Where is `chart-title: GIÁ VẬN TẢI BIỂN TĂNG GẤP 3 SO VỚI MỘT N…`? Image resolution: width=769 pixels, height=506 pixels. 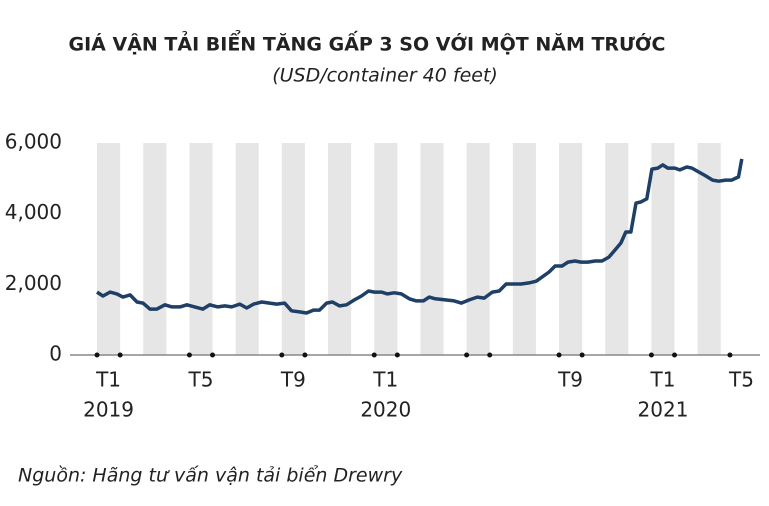 chart-title: GIÁ VẬN TẢI BIỂN TĂNG GẤP 3 SO VỚI MỘT N… is located at coordinates (367, 43).